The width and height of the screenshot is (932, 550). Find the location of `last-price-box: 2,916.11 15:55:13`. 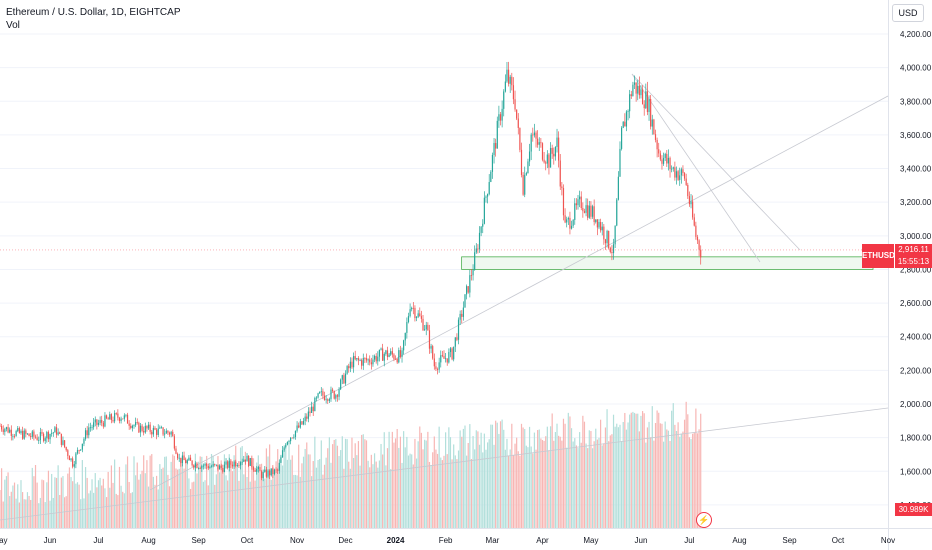

last-price-box: 2,916.11 15:55:13 is located at coordinates (913, 256).